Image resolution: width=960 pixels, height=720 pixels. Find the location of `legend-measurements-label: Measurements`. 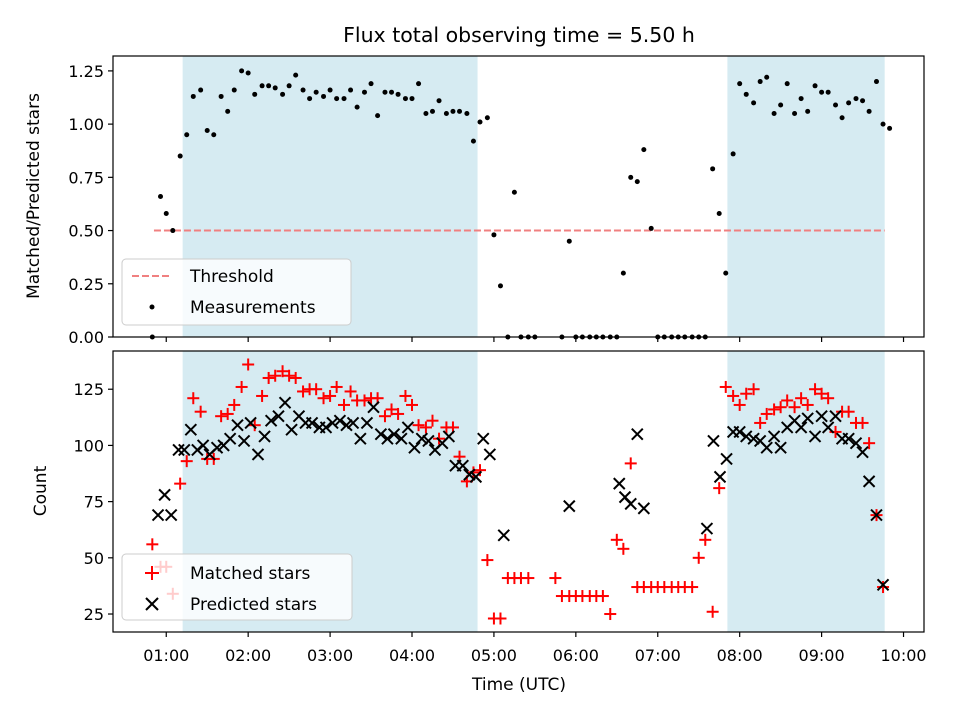

legend-measurements-label: Measurements is located at coordinates (253, 308).